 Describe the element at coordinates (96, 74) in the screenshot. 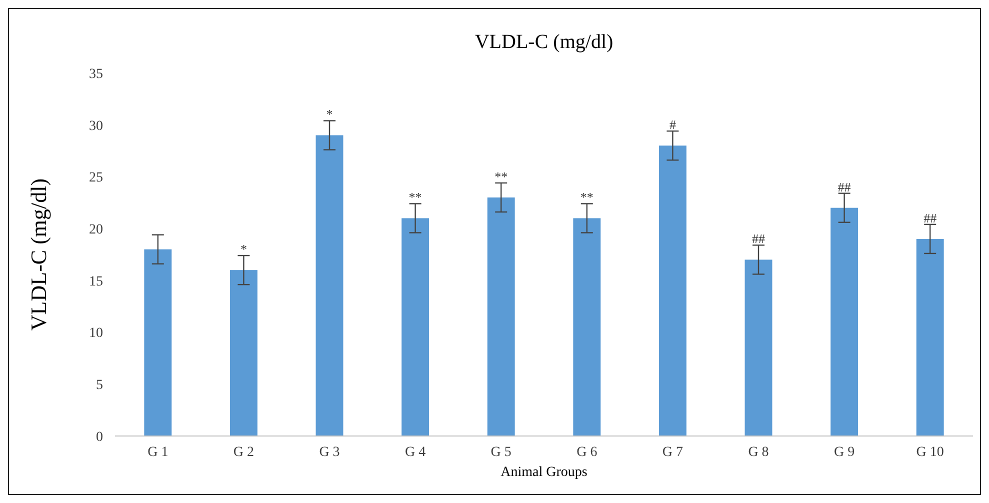

I see `y-tick-label: 35` at that location.